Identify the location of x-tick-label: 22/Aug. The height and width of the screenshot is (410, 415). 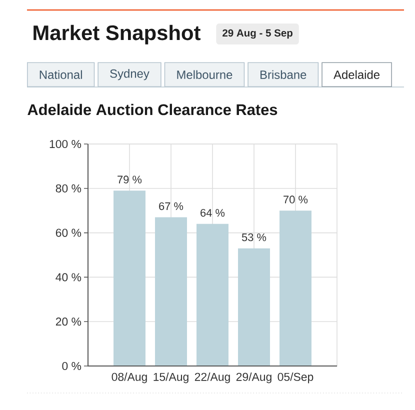
(212, 378).